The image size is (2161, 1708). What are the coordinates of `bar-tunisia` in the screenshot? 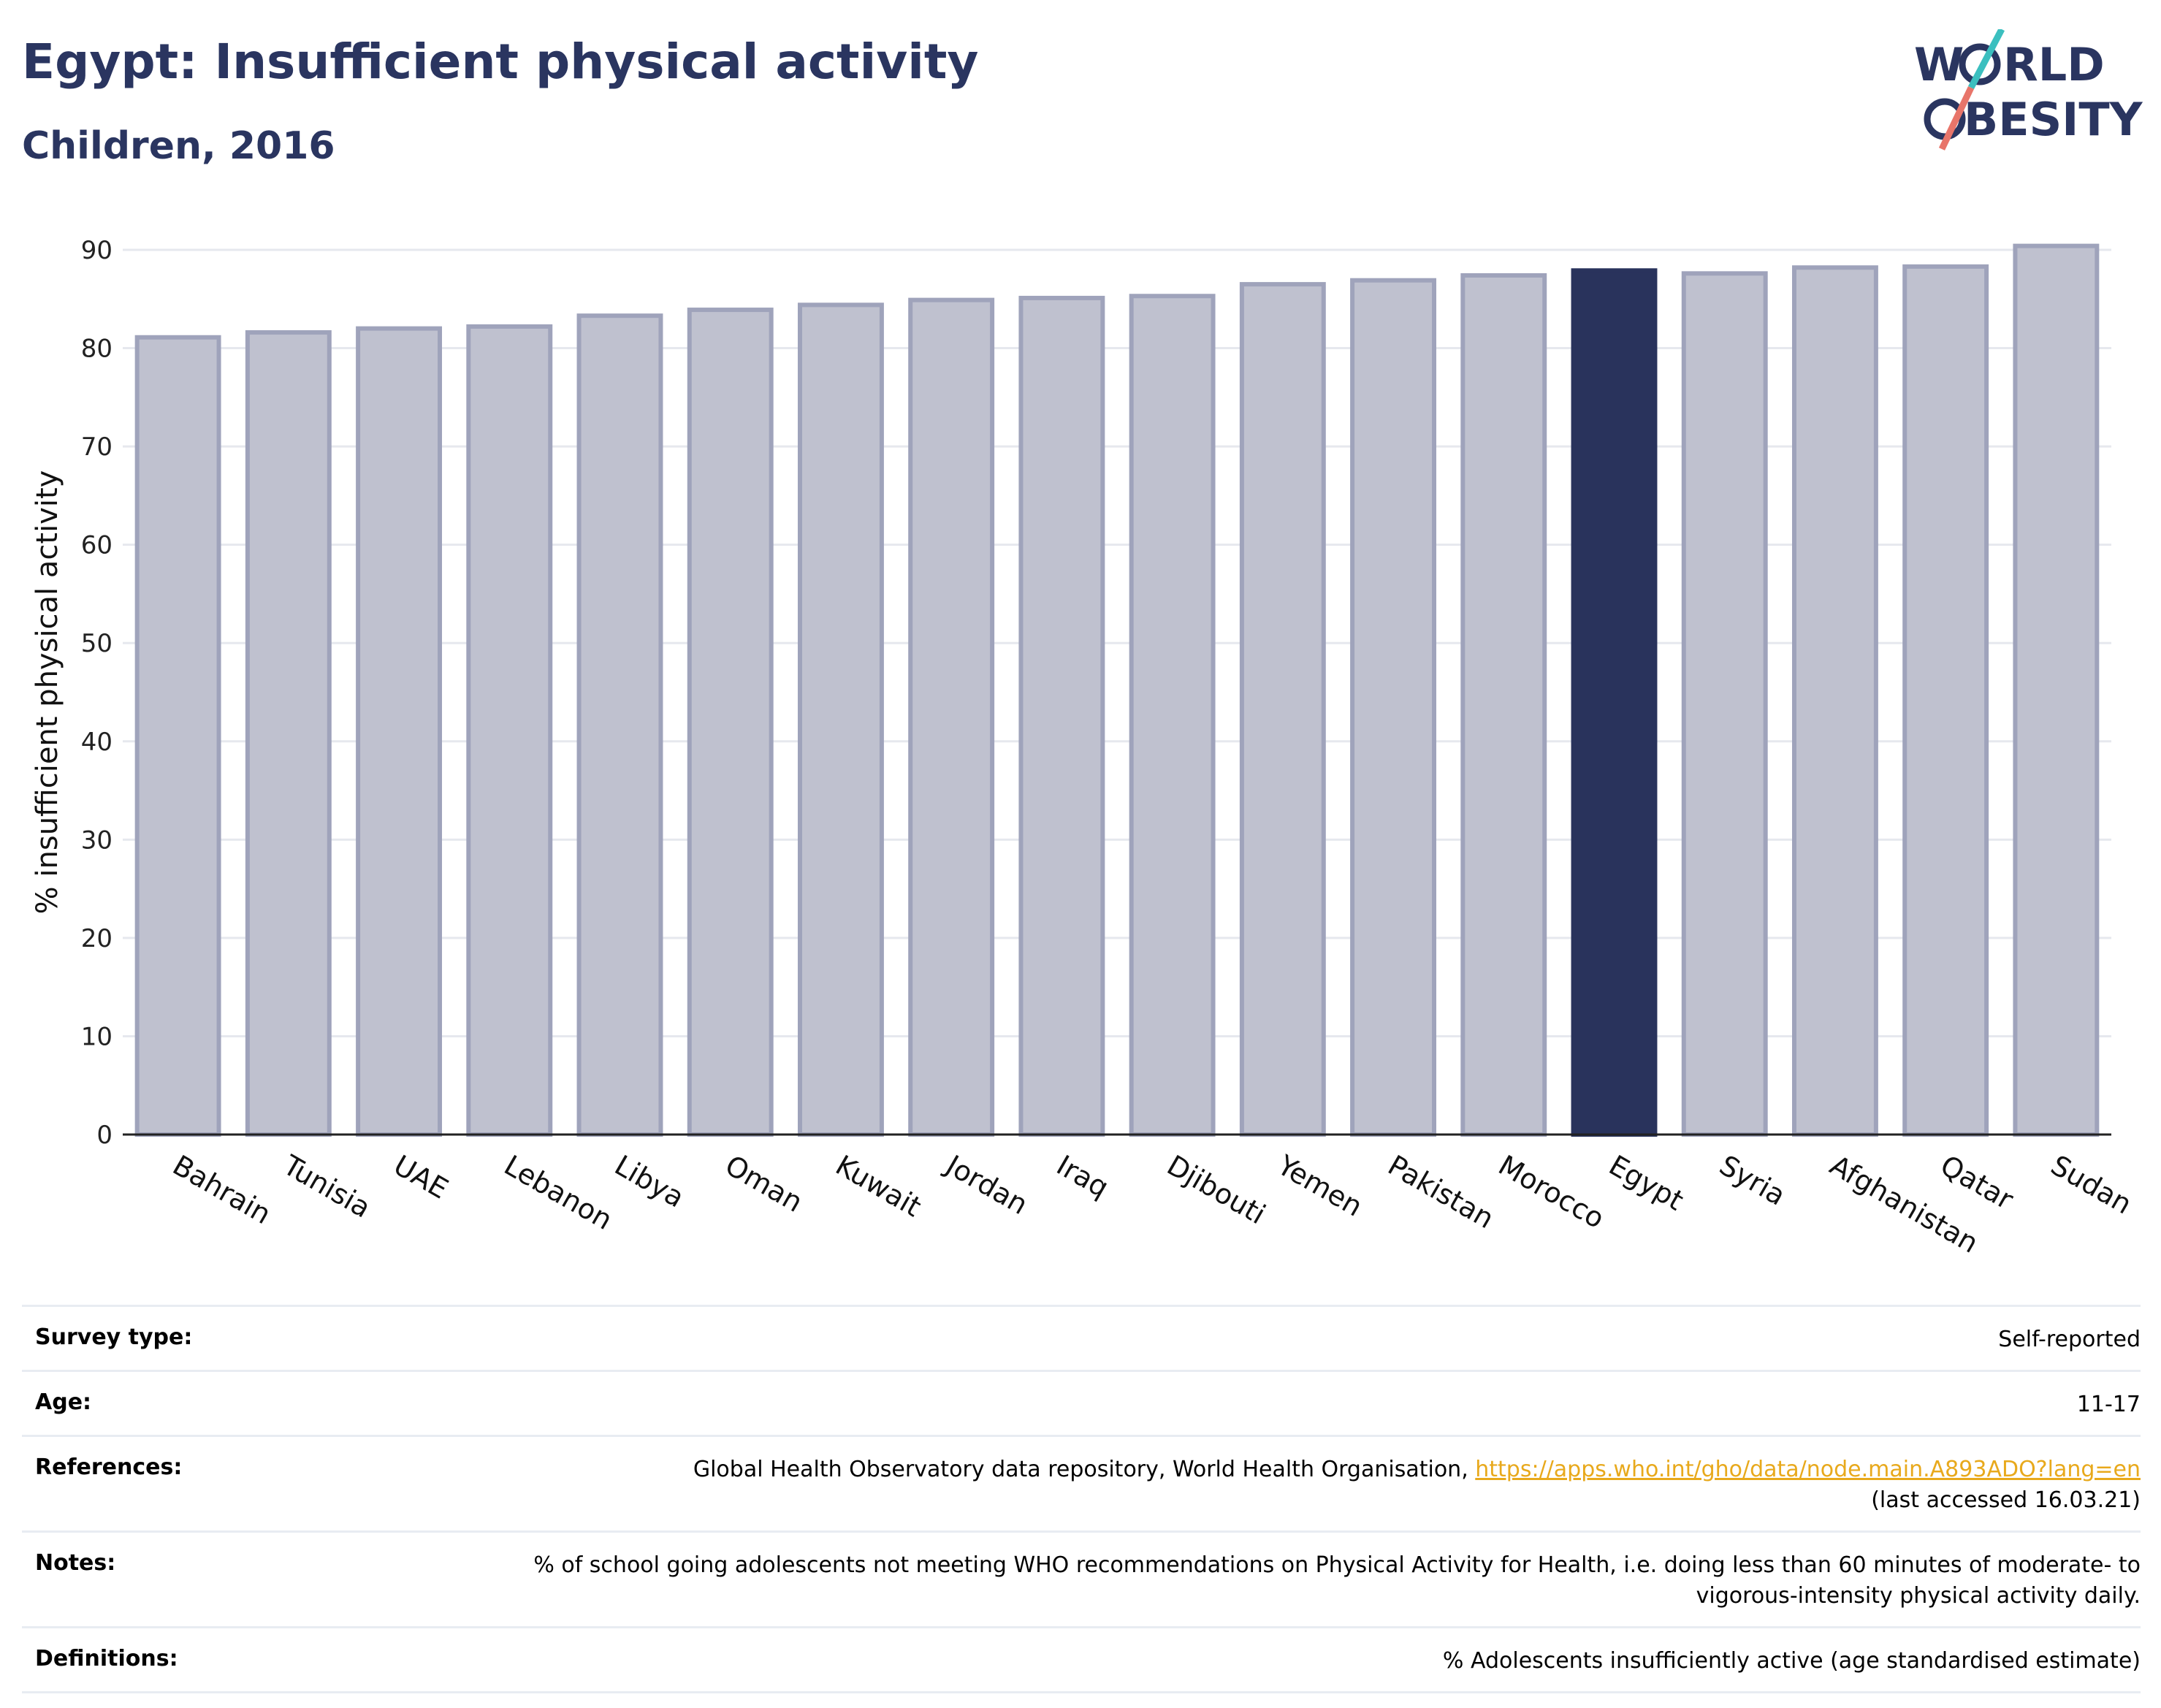 It's located at (288, 733).